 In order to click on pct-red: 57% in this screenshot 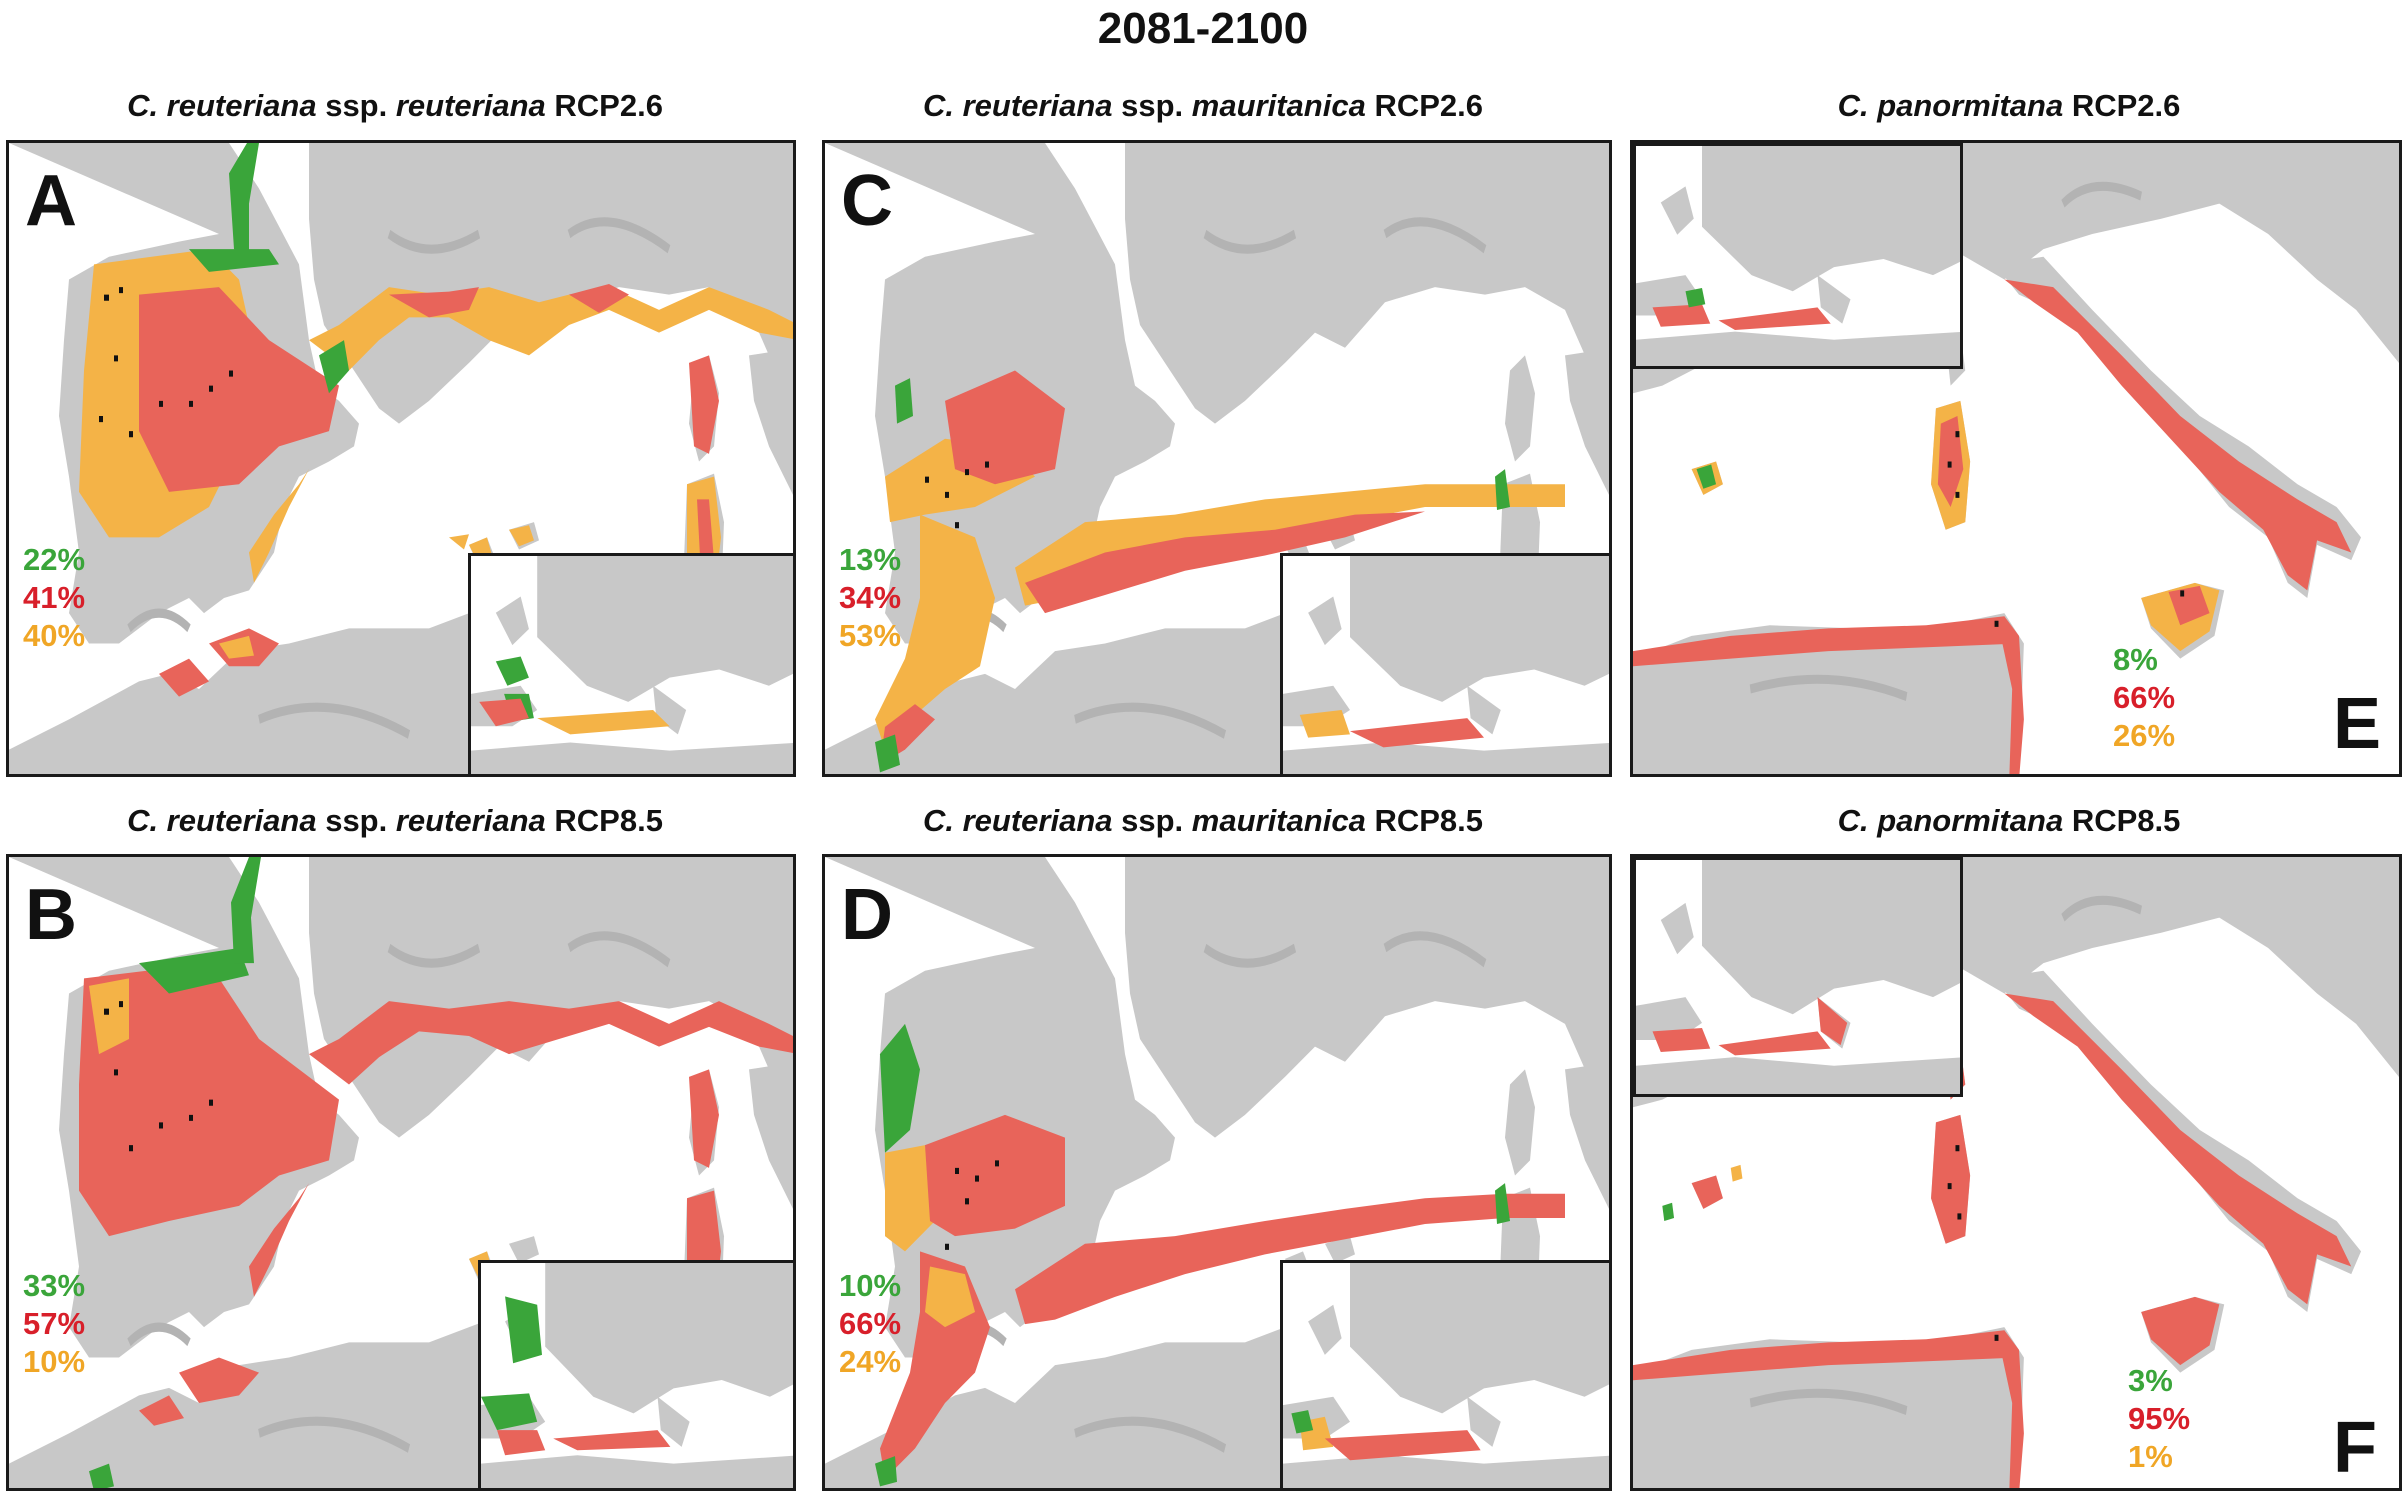, I will do `click(54, 1323)`.